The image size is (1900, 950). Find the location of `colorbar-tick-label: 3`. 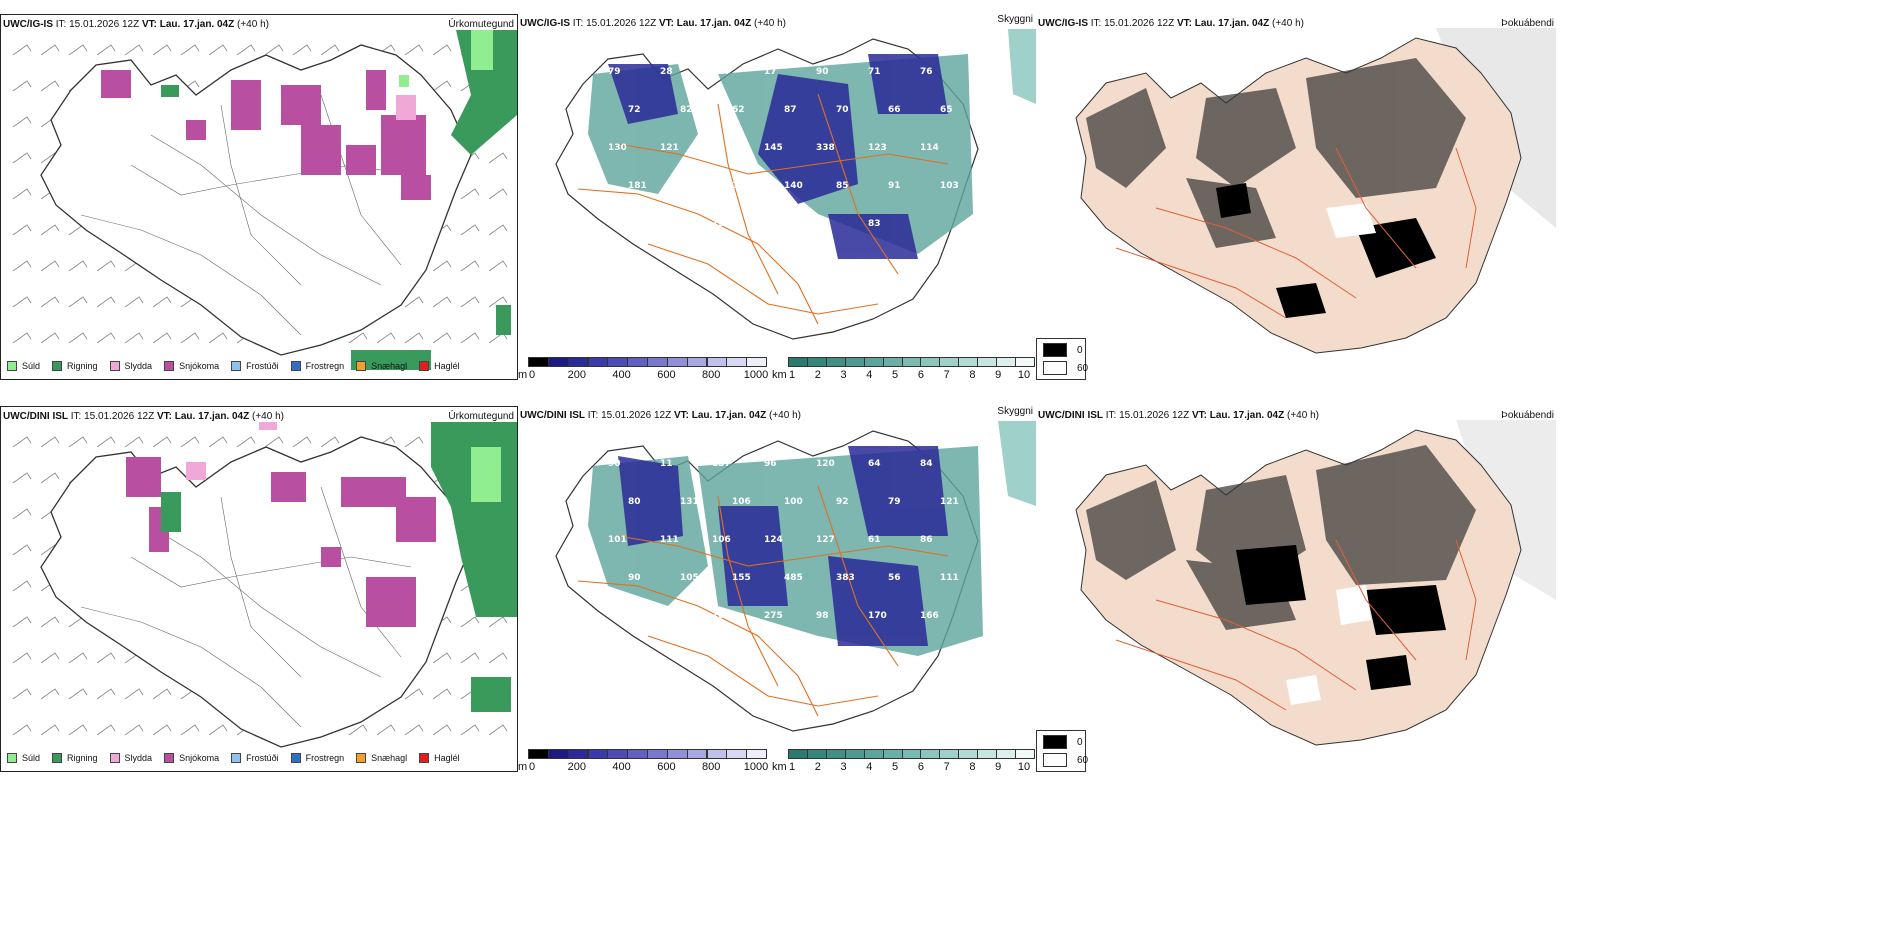

colorbar-tick-label: 3 is located at coordinates (843, 766).